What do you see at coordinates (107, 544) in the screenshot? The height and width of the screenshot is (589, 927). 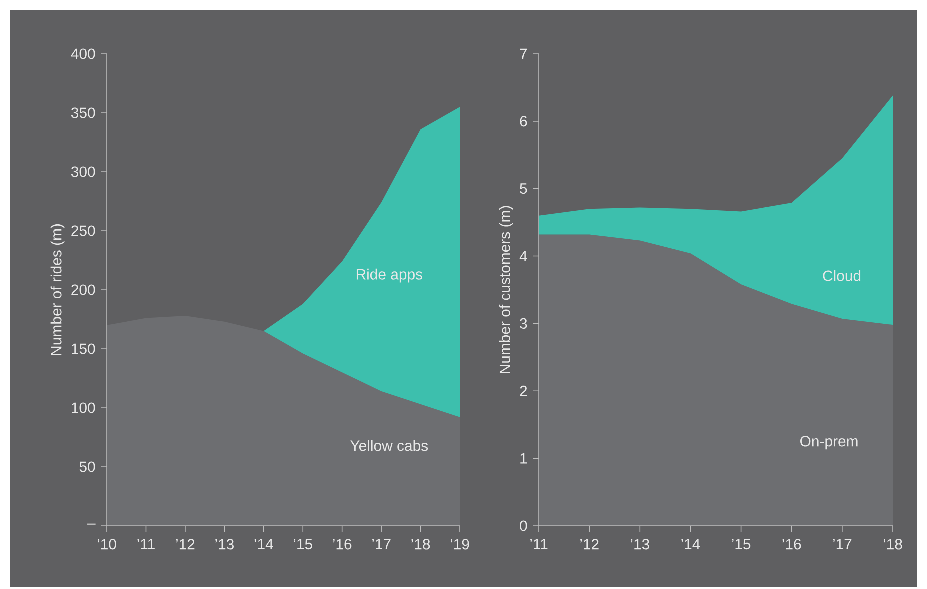 I see `x-tick-label: ’10` at bounding box center [107, 544].